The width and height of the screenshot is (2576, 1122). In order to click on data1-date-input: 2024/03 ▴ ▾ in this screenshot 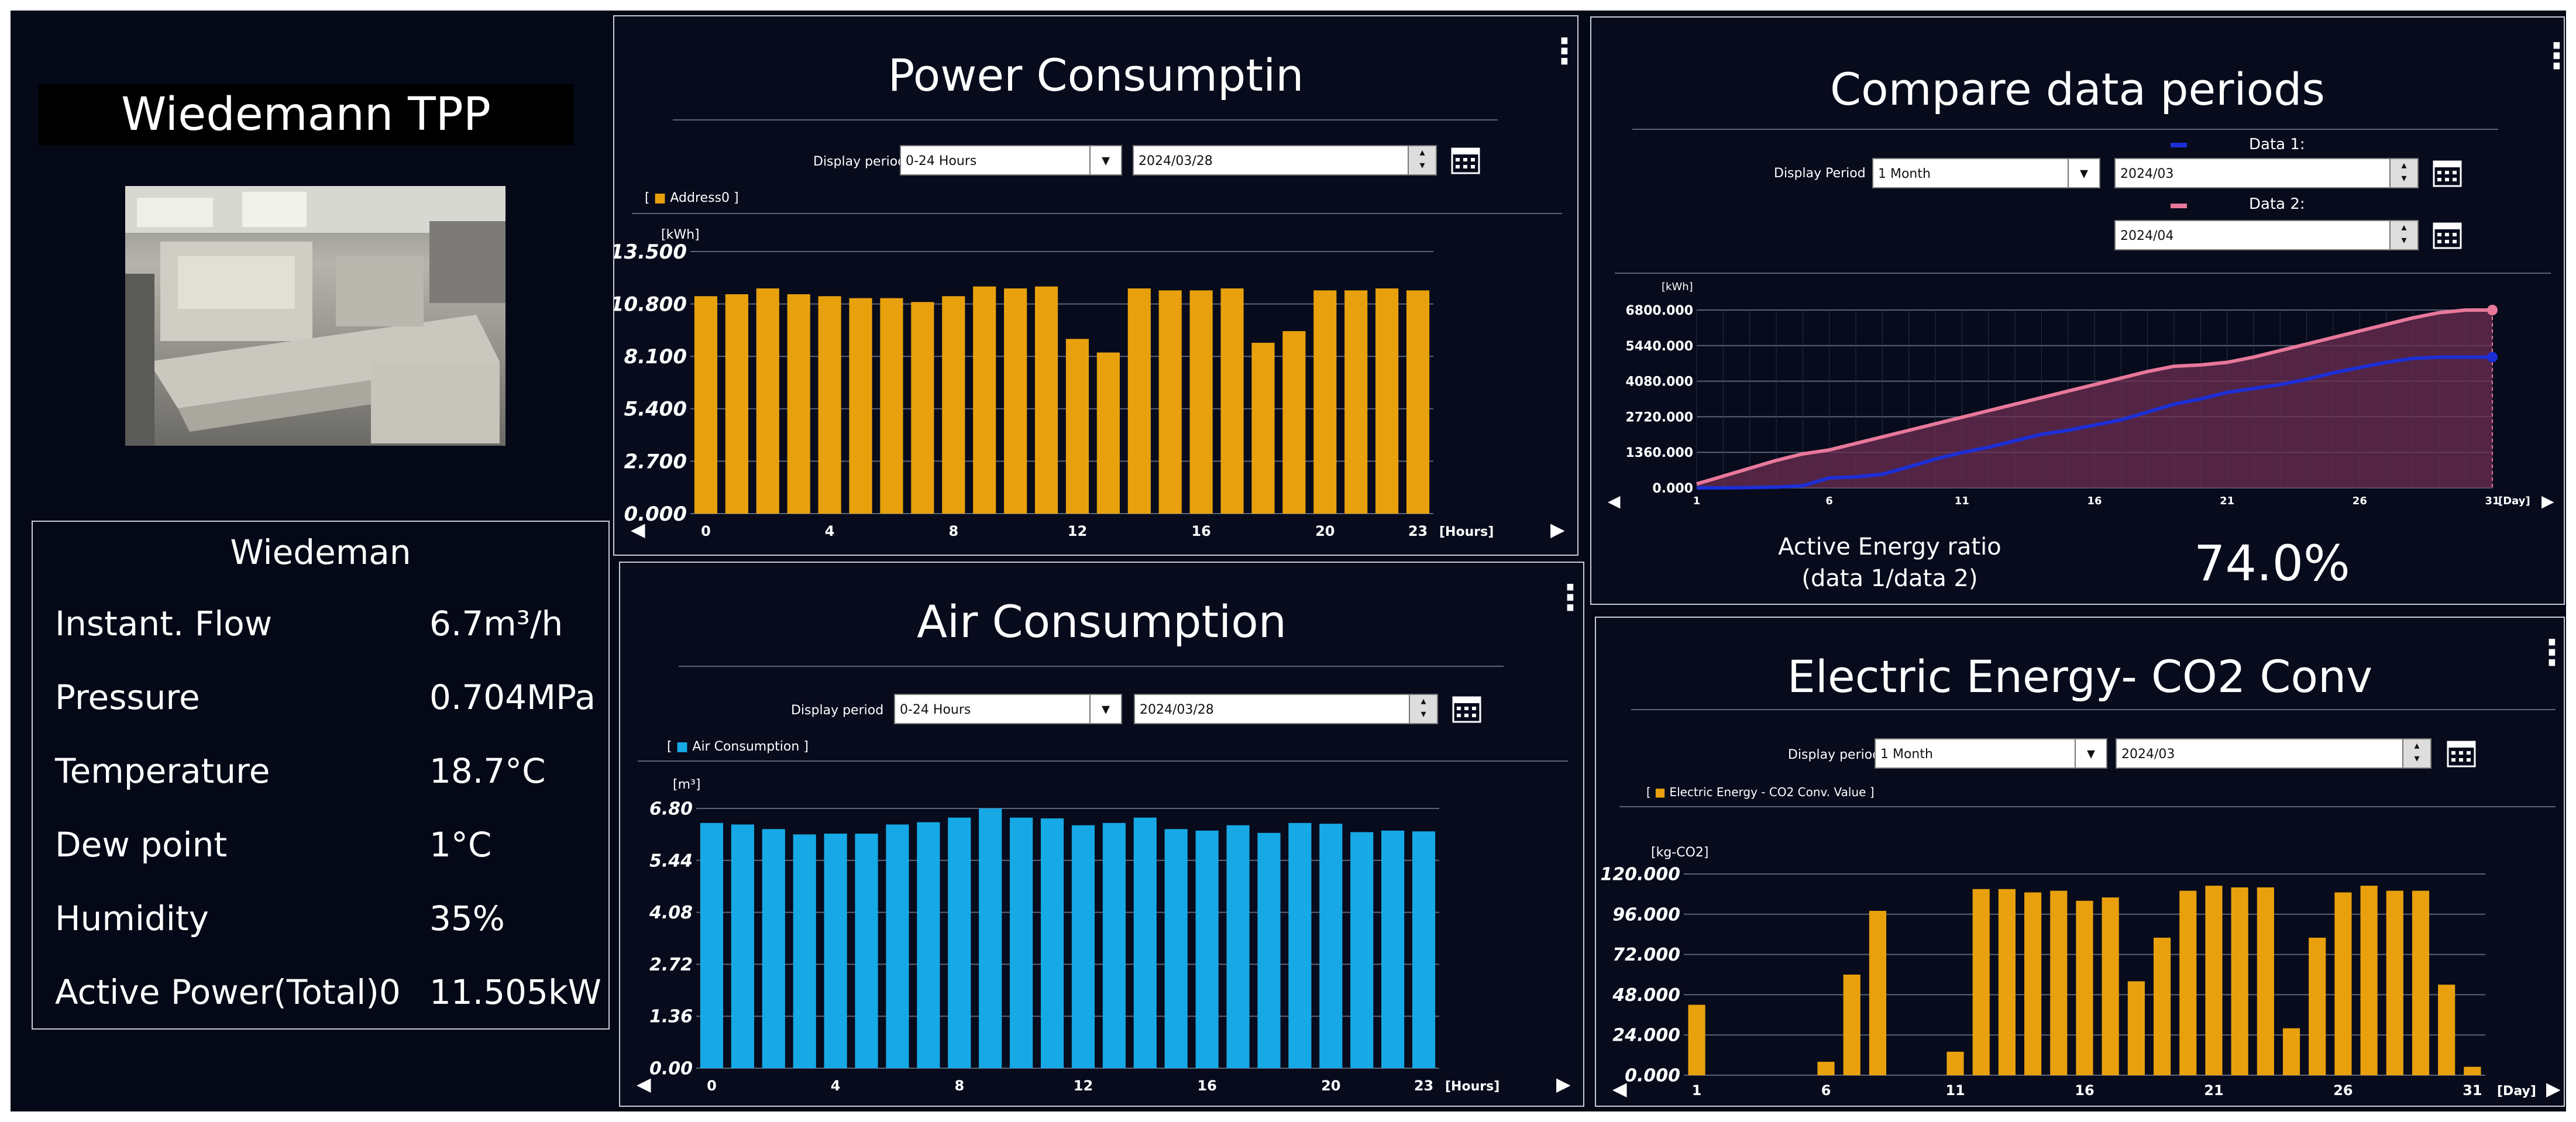, I will do `click(2266, 173)`.